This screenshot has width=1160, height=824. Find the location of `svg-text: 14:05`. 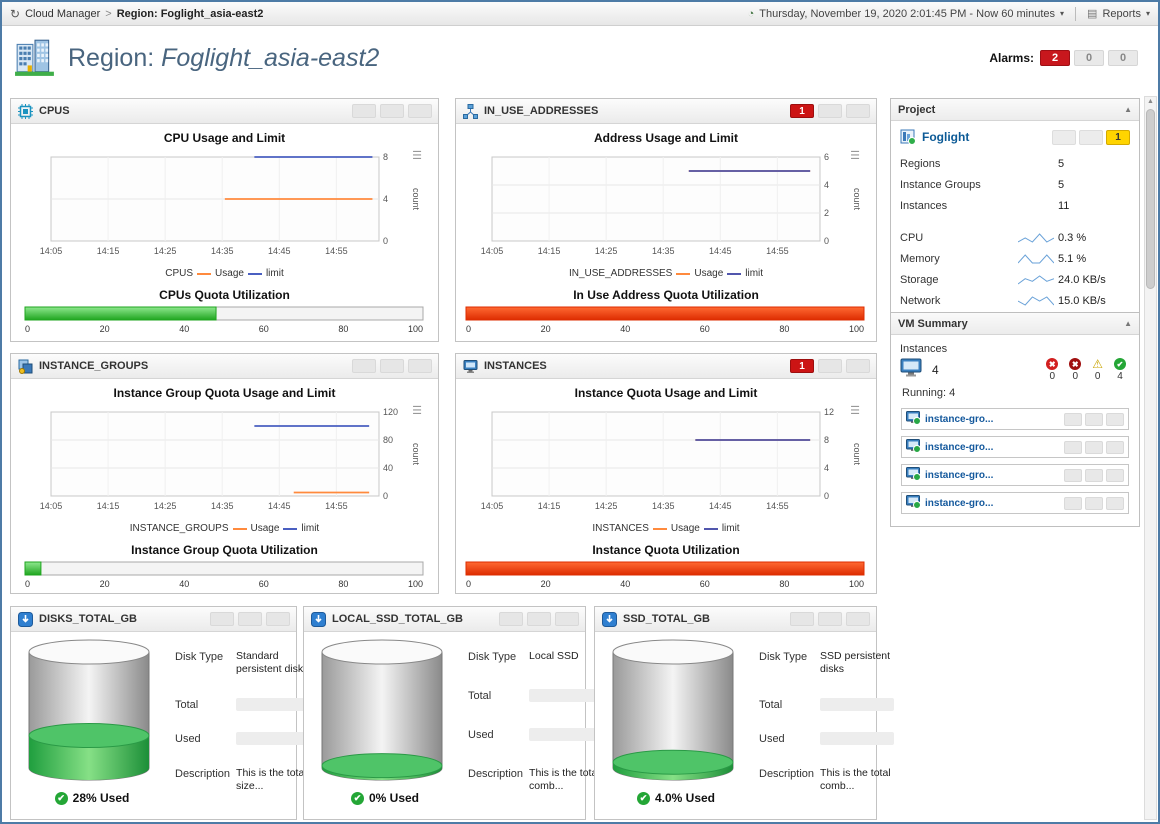

svg-text: 14:05 is located at coordinates (50, 506).